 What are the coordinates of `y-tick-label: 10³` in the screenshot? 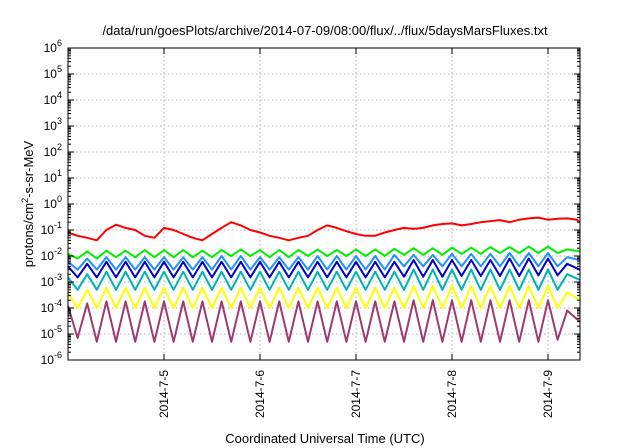 It's located at (53, 124).